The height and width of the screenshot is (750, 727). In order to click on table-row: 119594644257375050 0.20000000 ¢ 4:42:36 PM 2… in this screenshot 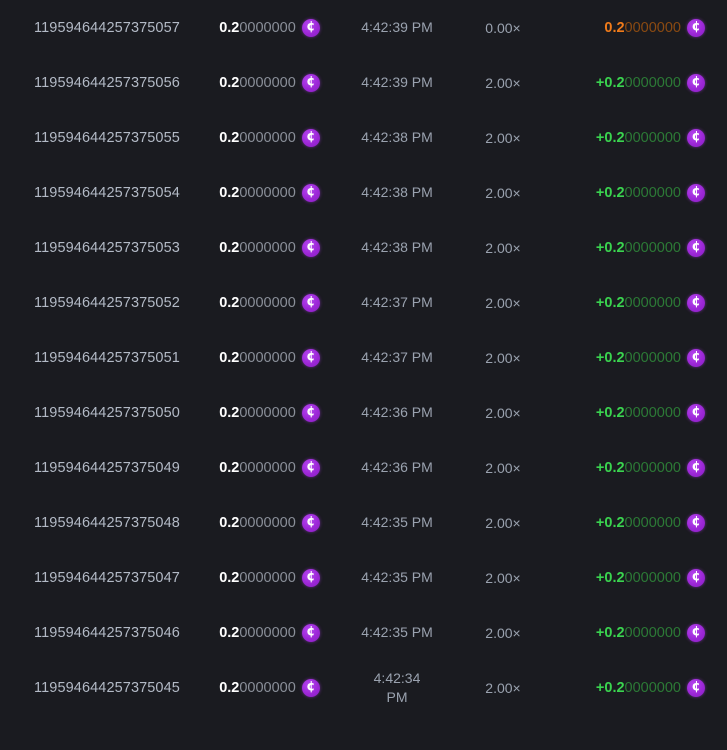, I will do `click(363, 412)`.